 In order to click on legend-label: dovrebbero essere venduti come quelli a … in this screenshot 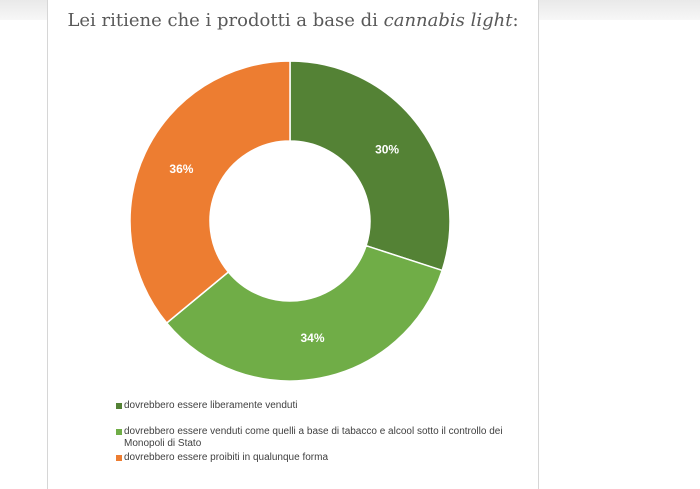, I will do `click(313, 437)`.